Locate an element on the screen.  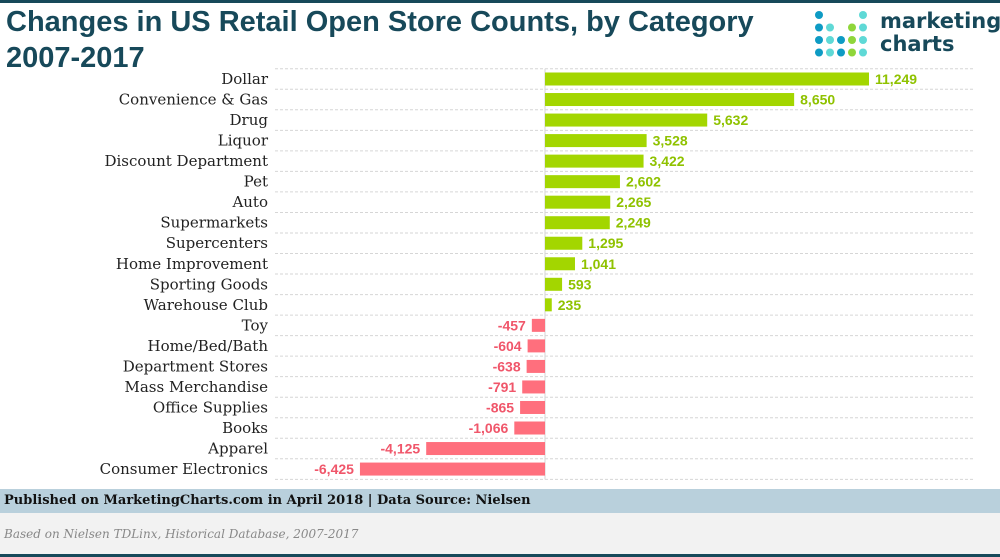
category-label: Supercenters is located at coordinates (217, 243).